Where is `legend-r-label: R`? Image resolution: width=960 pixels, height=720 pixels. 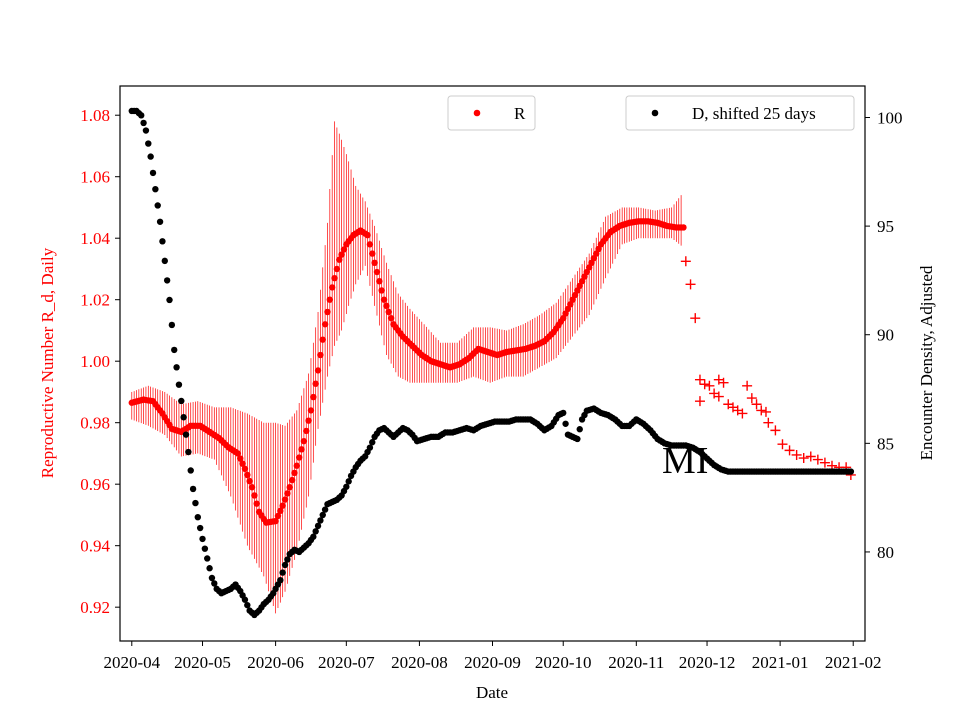
legend-r-label: R is located at coordinates (520, 113).